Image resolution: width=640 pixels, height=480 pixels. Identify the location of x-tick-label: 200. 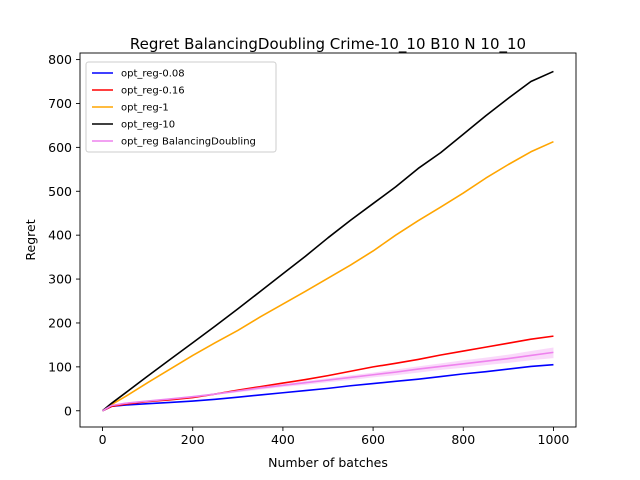
(193, 439).